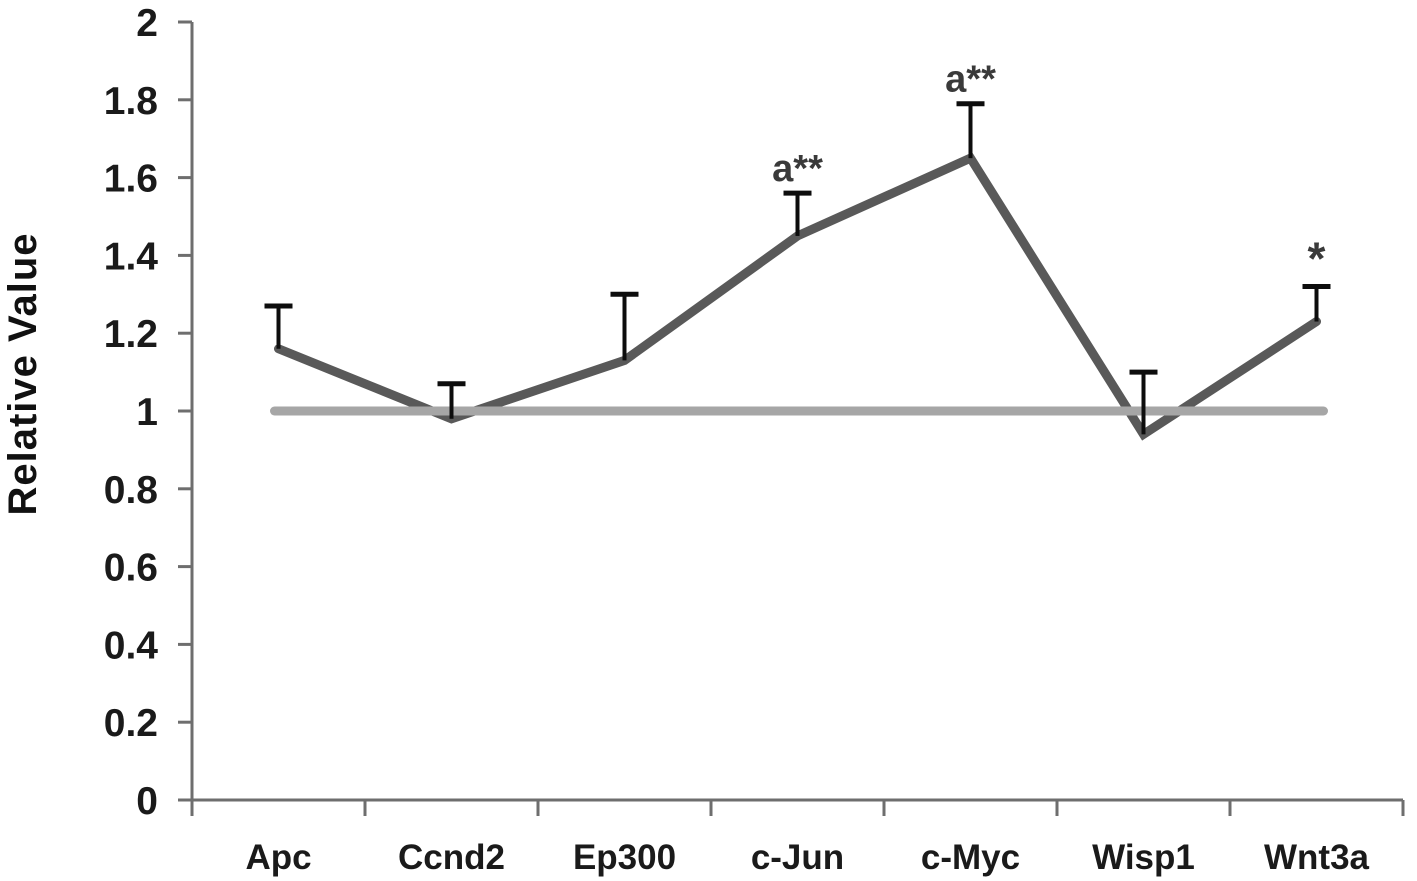 This screenshot has height=881, width=1417. I want to click on x-category-label: c-Myc, so click(970, 857).